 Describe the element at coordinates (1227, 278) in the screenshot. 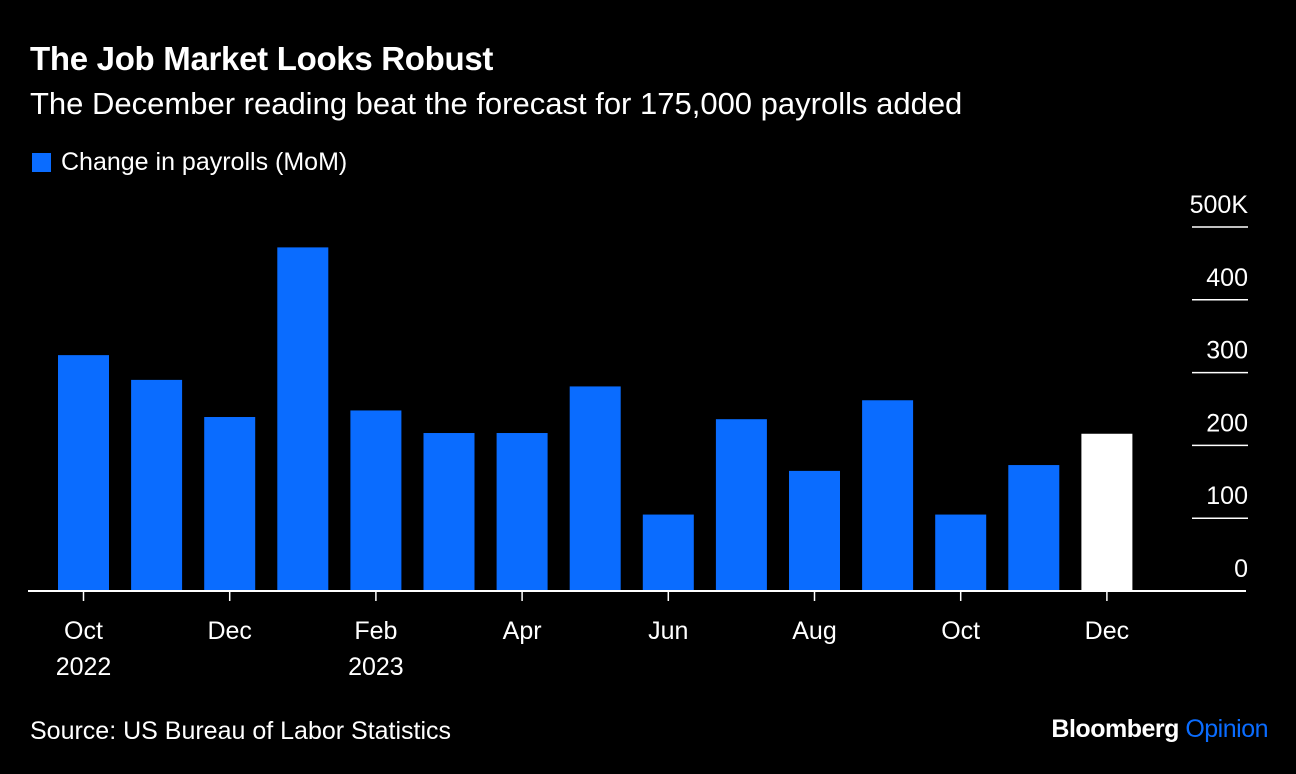

I see `y-tick-label: 400` at that location.